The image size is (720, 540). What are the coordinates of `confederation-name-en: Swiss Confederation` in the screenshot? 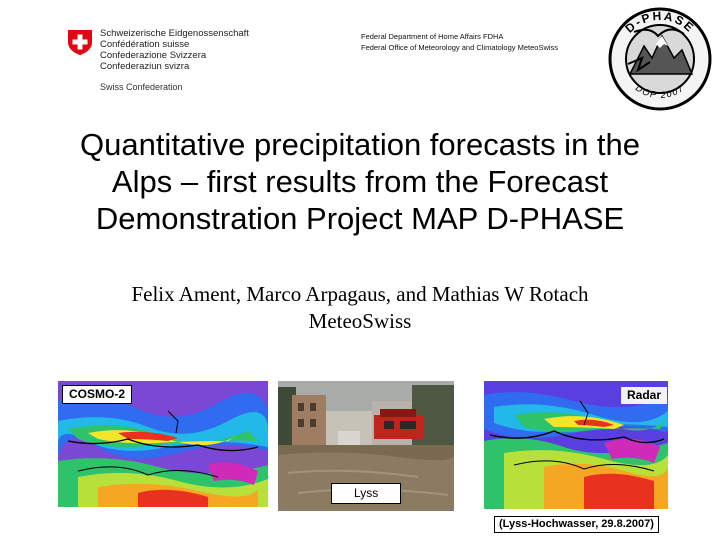 It's located at (141, 87).